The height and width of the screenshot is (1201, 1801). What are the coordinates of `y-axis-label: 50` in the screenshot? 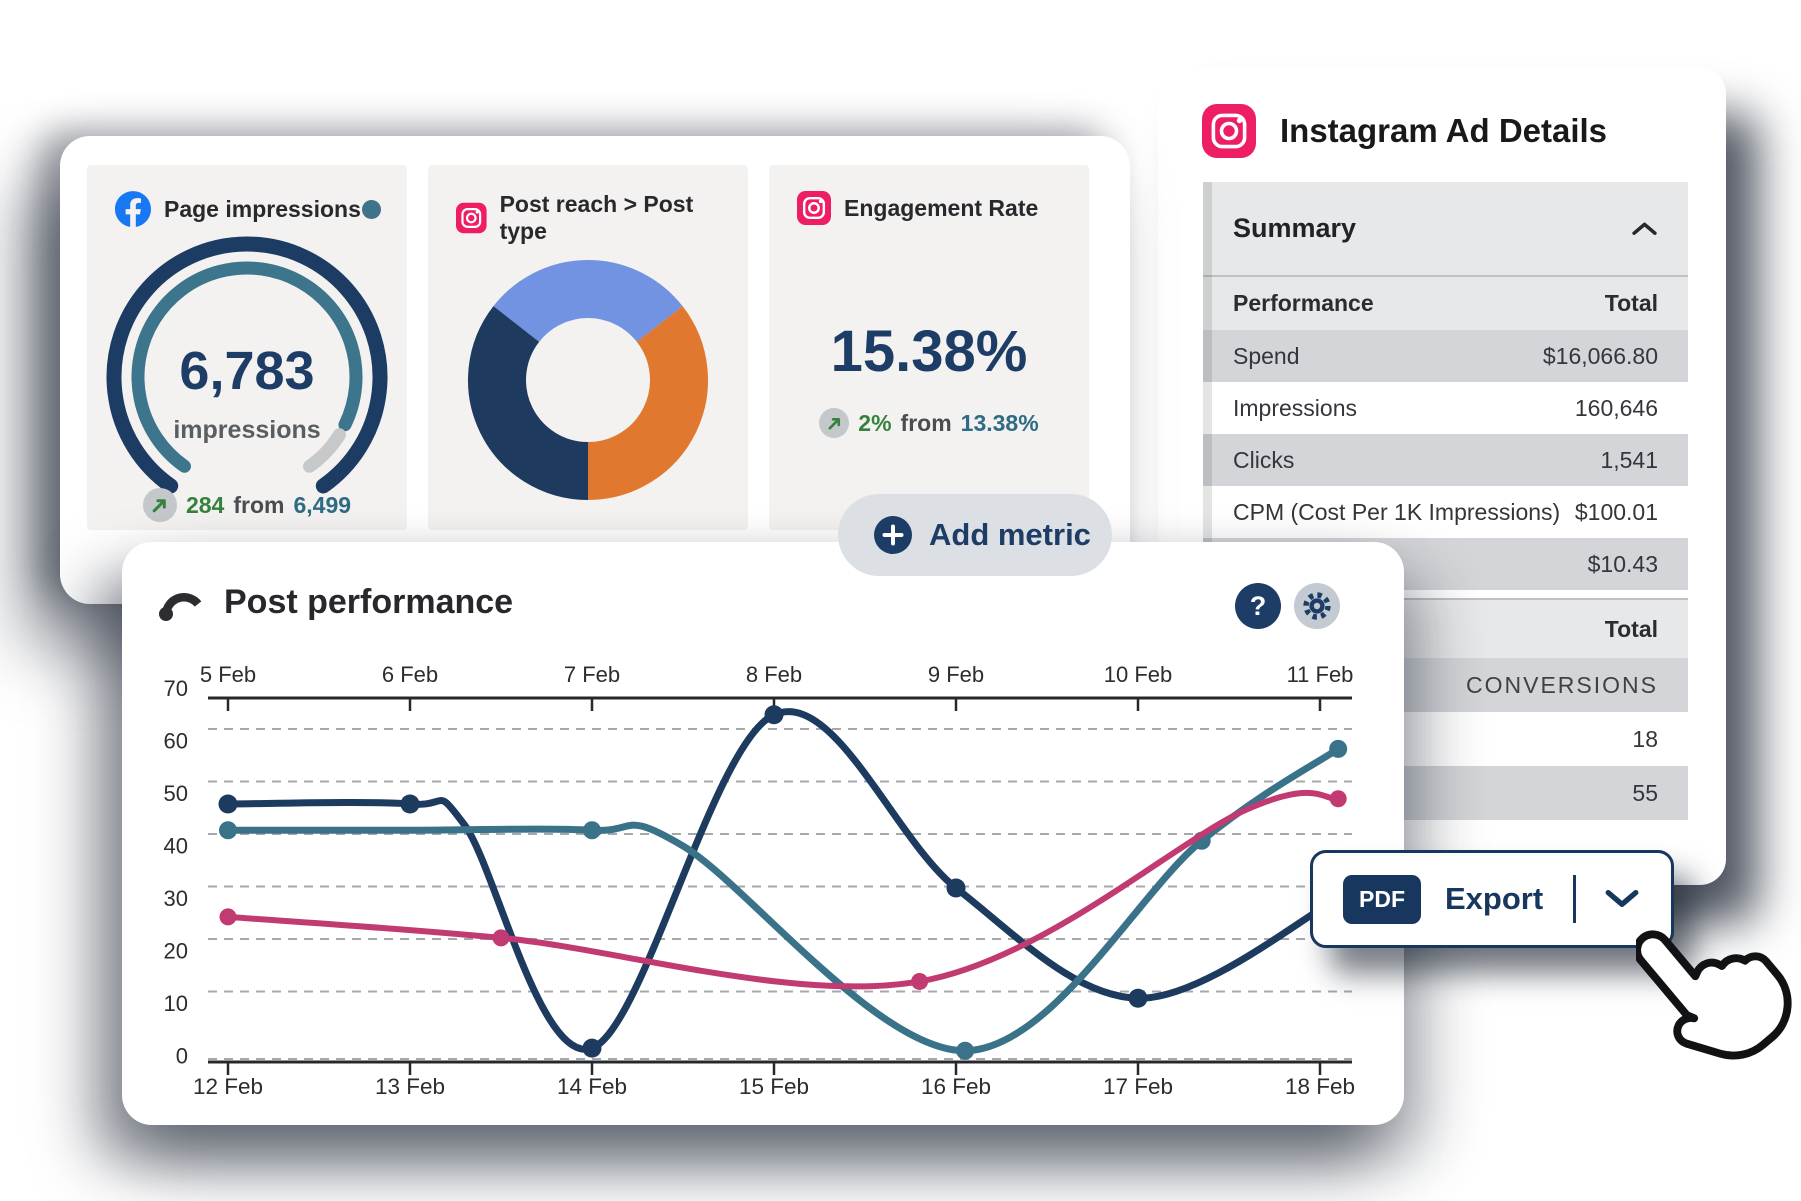 It's located at (176, 793).